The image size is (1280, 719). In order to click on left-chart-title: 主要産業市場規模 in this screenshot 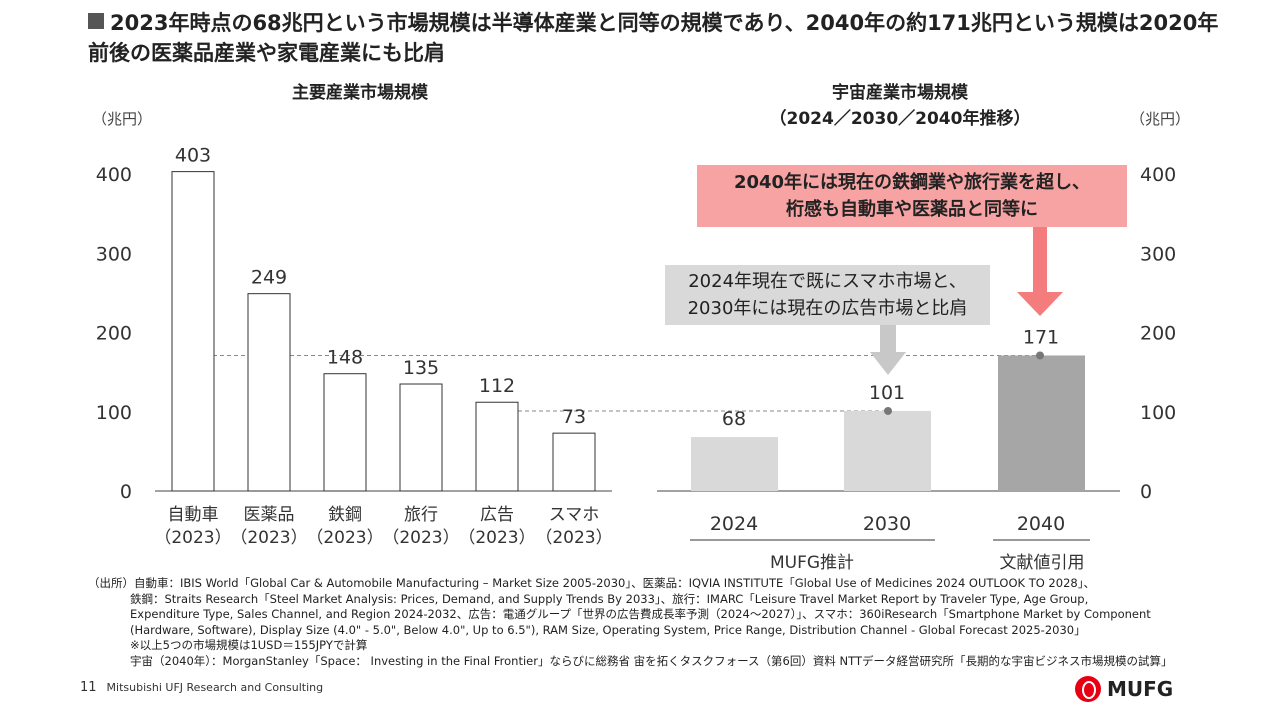, I will do `click(360, 93)`.